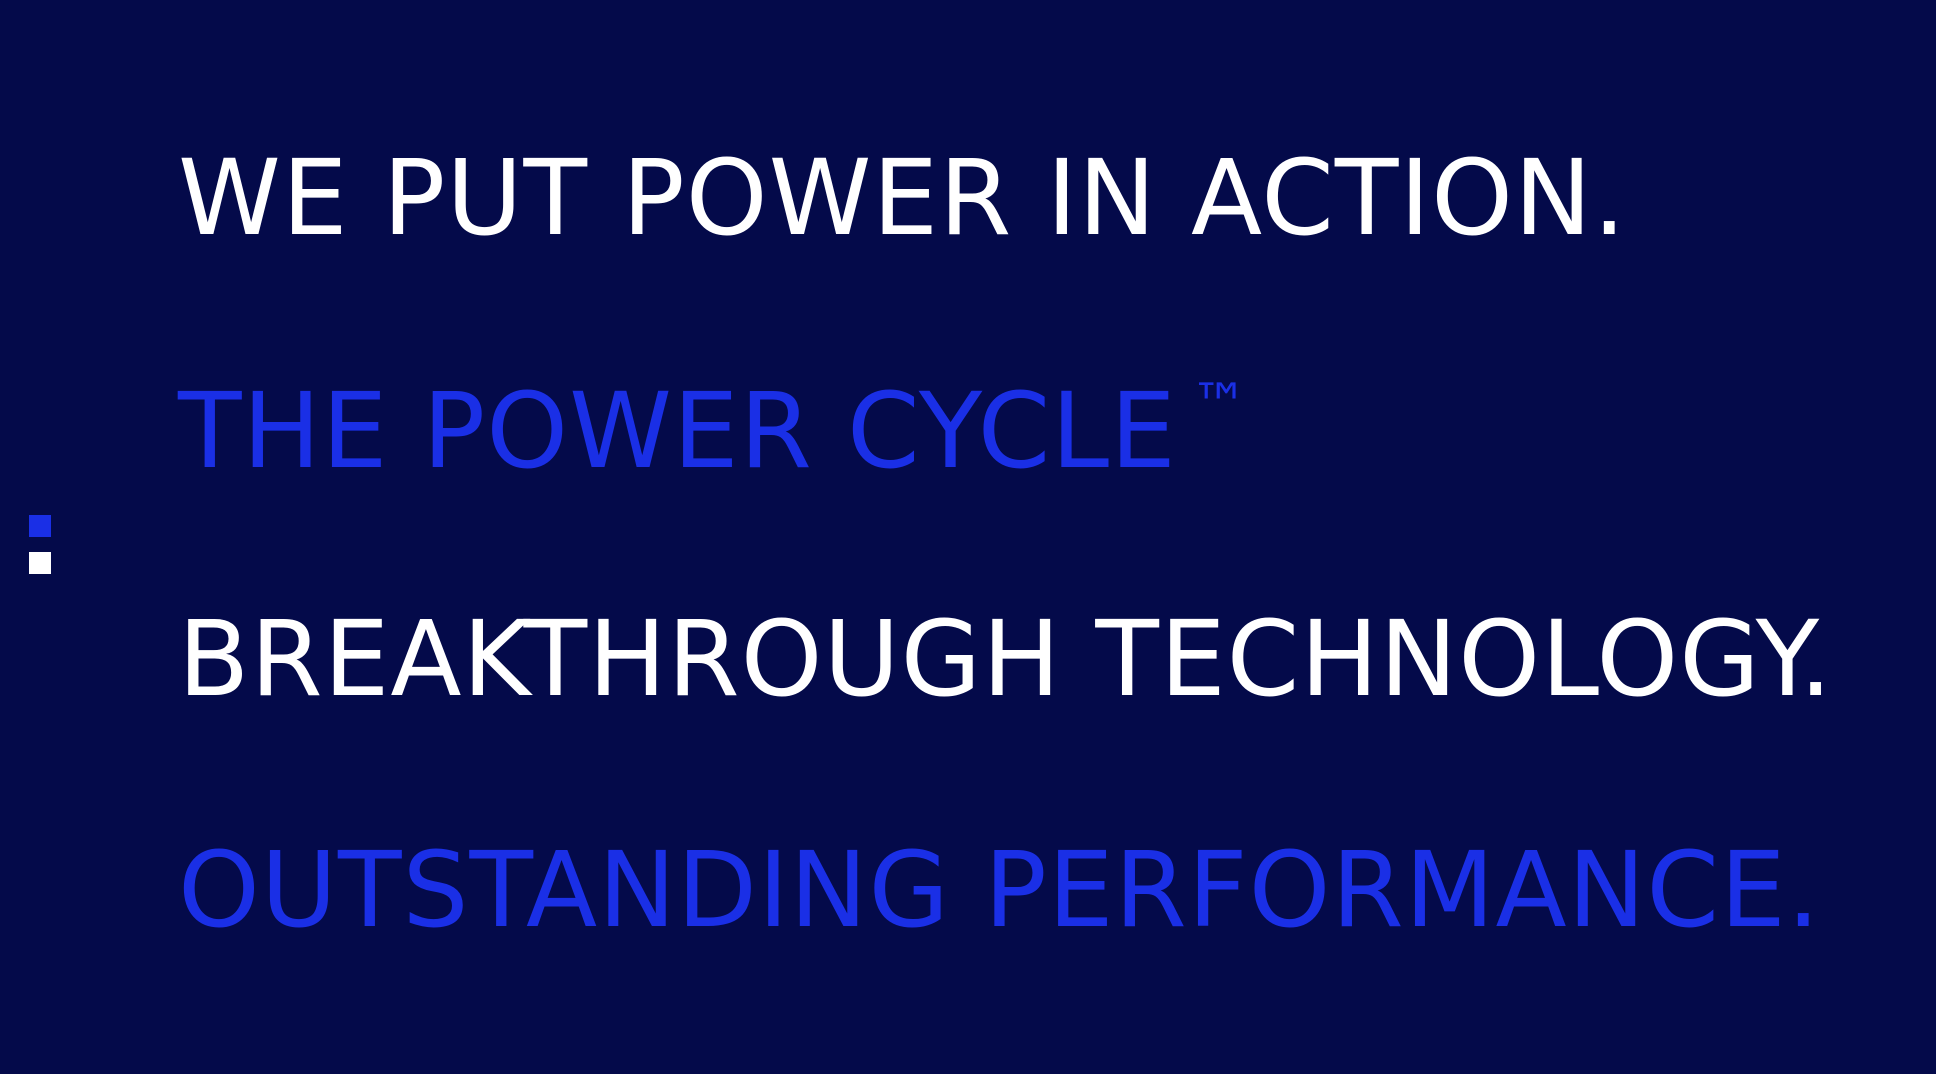 Image resolution: width=1936 pixels, height=1074 pixels. I want to click on side-marker-top-square, so click(40, 526).